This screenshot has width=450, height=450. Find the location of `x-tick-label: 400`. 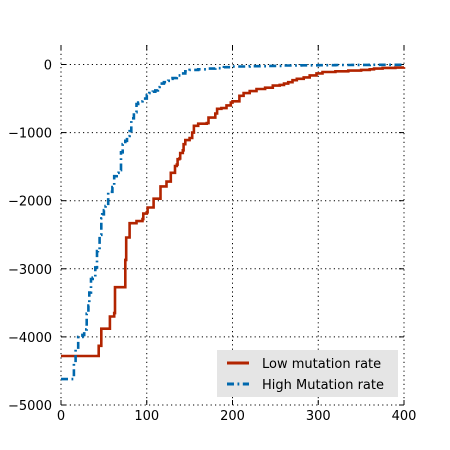

x-tick-label: 400 is located at coordinates (404, 416).